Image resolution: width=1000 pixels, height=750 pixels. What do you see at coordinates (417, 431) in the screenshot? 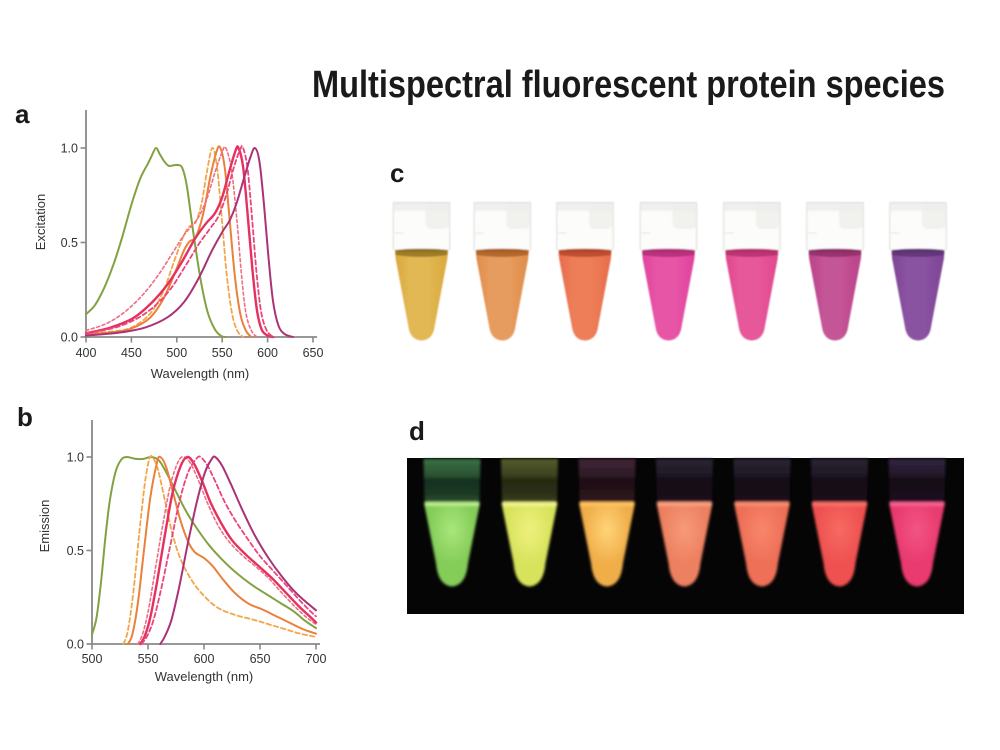
I see `svg-text: d` at bounding box center [417, 431].